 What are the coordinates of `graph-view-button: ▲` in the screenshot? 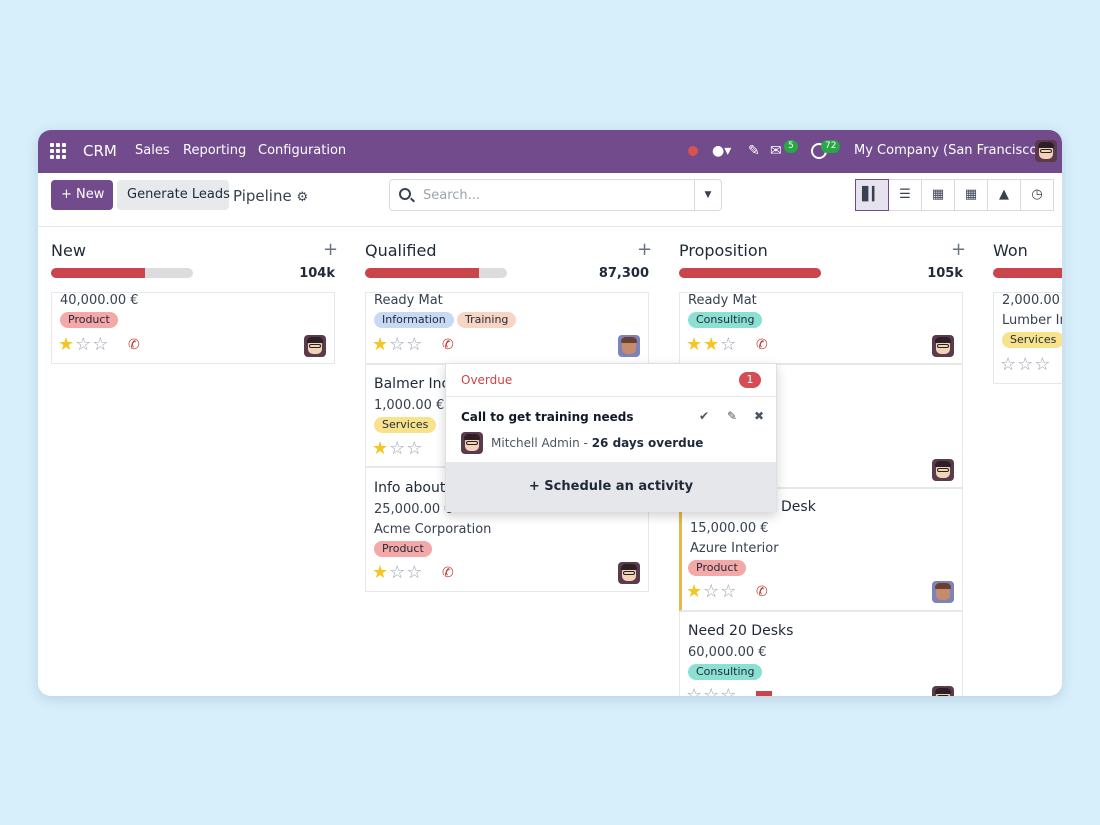 It's located at (1004, 195).